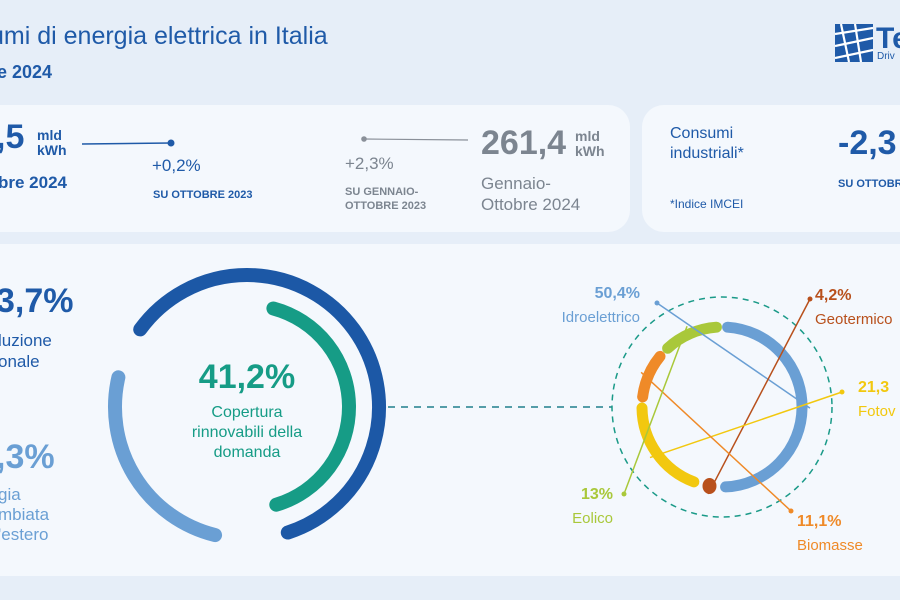  I want to click on ytd-unit-2: kWh, so click(590, 151).